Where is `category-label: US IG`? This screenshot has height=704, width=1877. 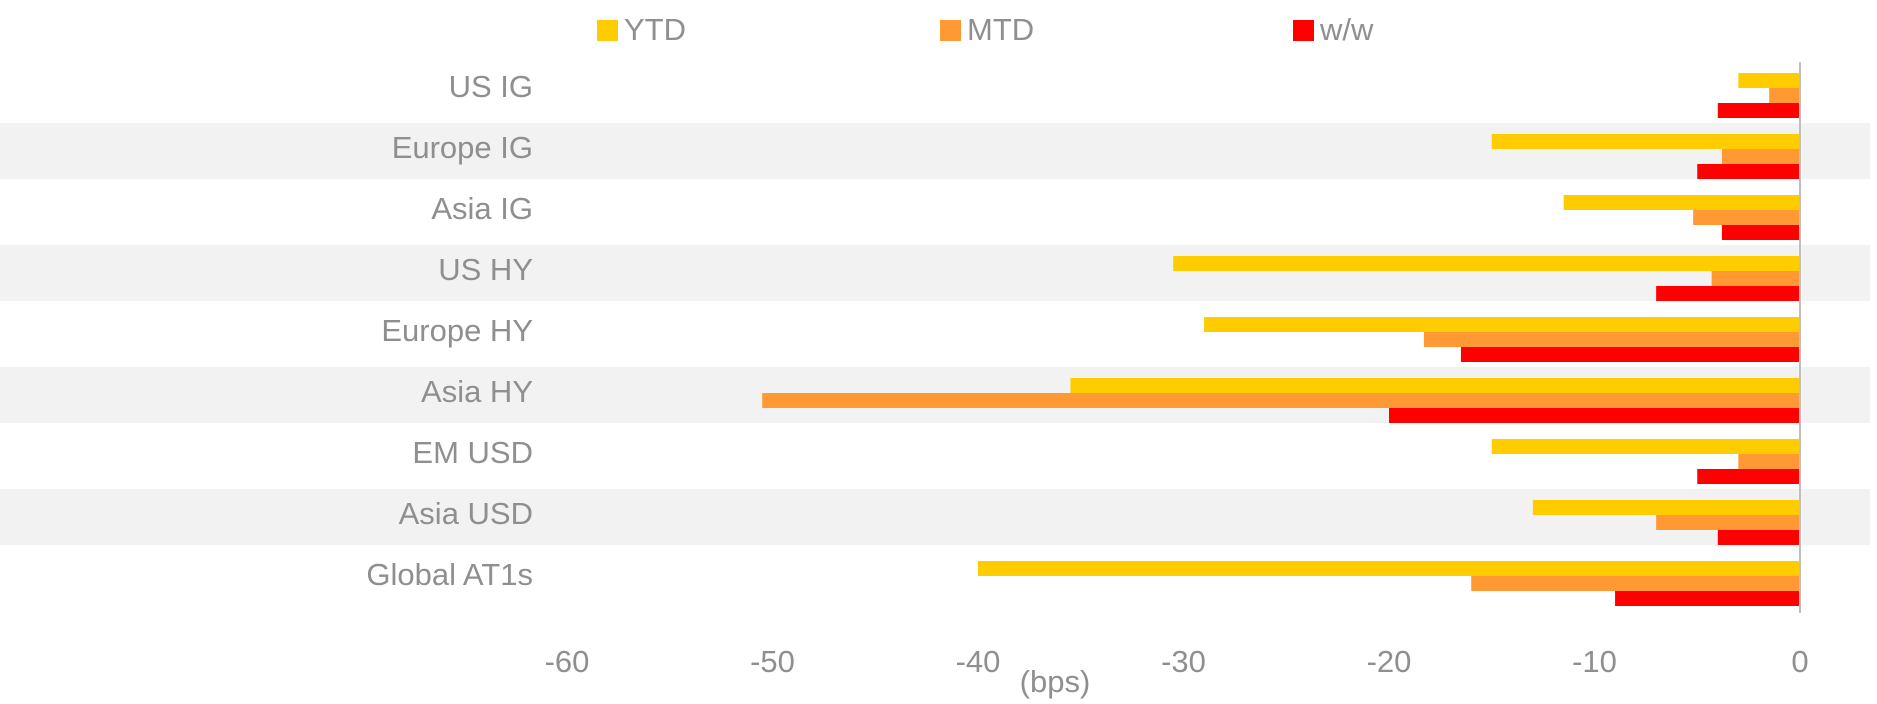
category-label: US IG is located at coordinates (491, 86).